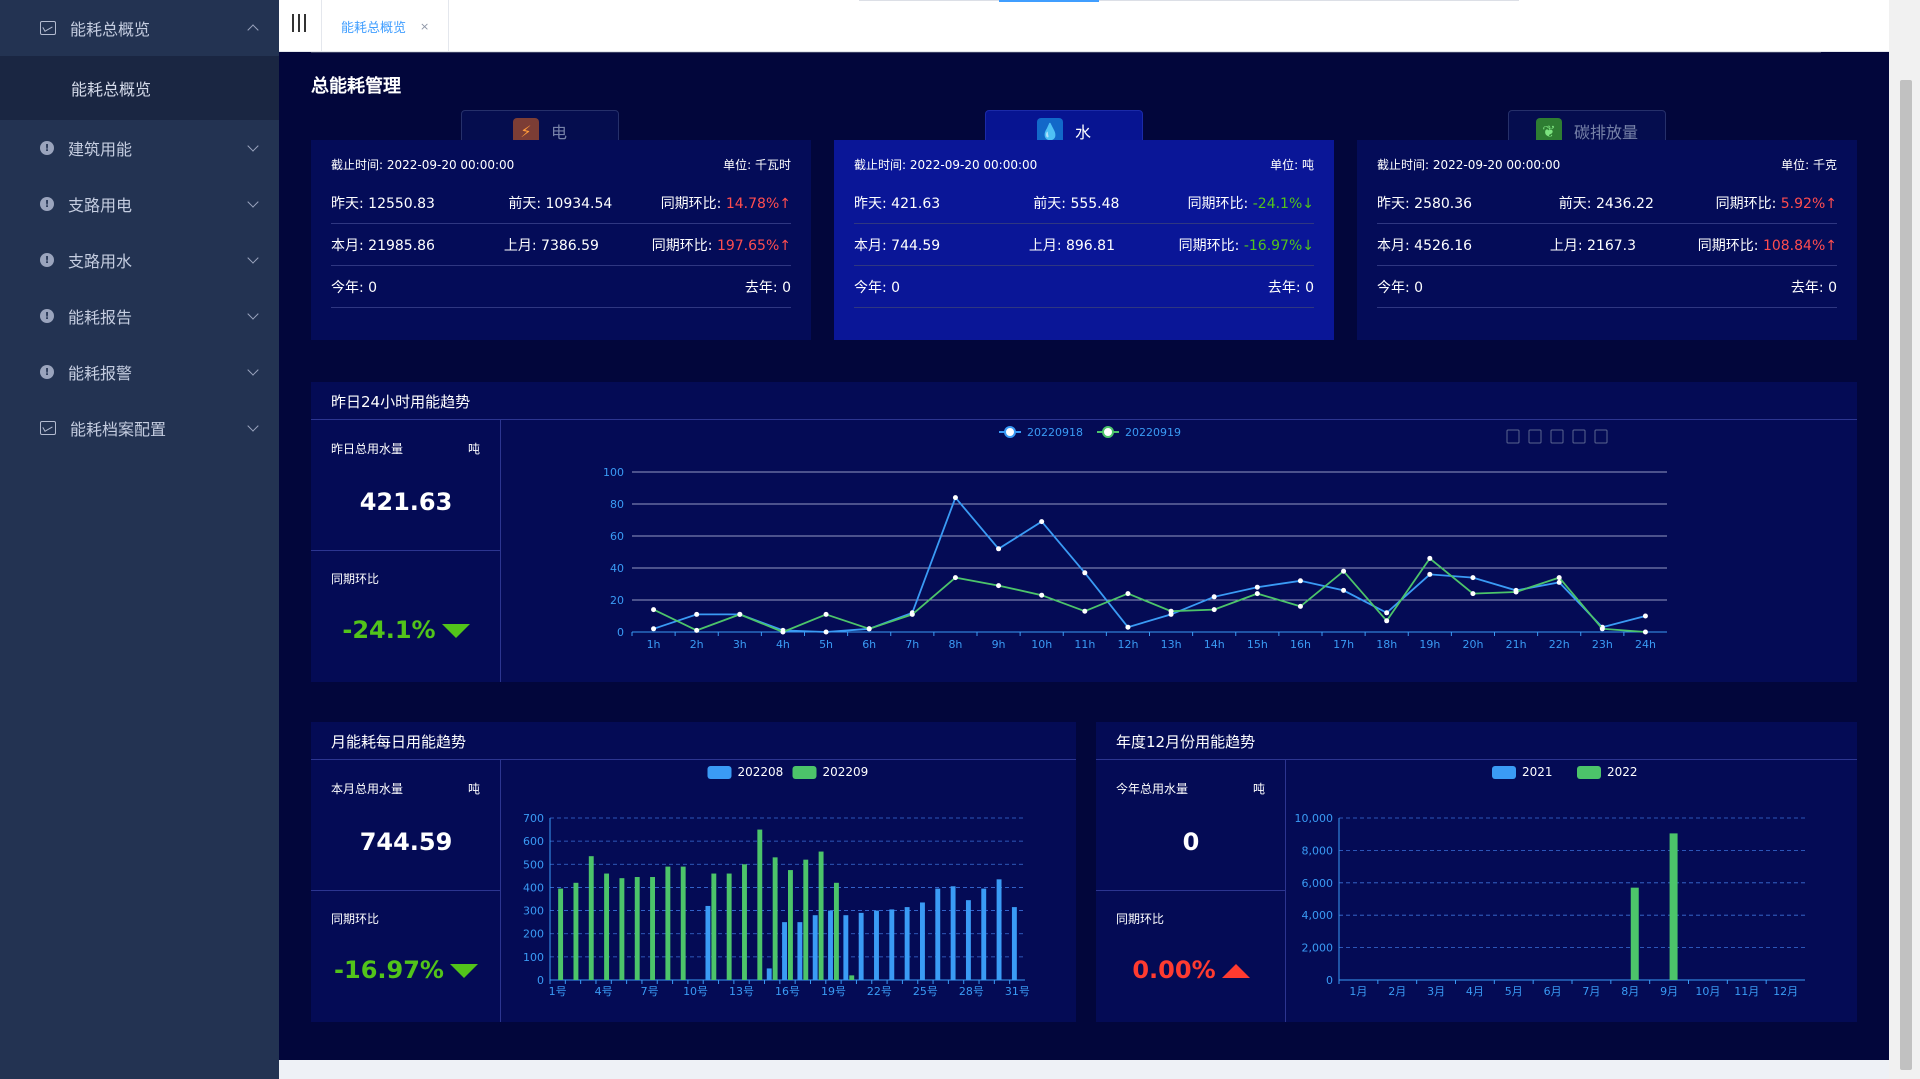  What do you see at coordinates (1601, 436) in the screenshot?
I see `download-icon` at bounding box center [1601, 436].